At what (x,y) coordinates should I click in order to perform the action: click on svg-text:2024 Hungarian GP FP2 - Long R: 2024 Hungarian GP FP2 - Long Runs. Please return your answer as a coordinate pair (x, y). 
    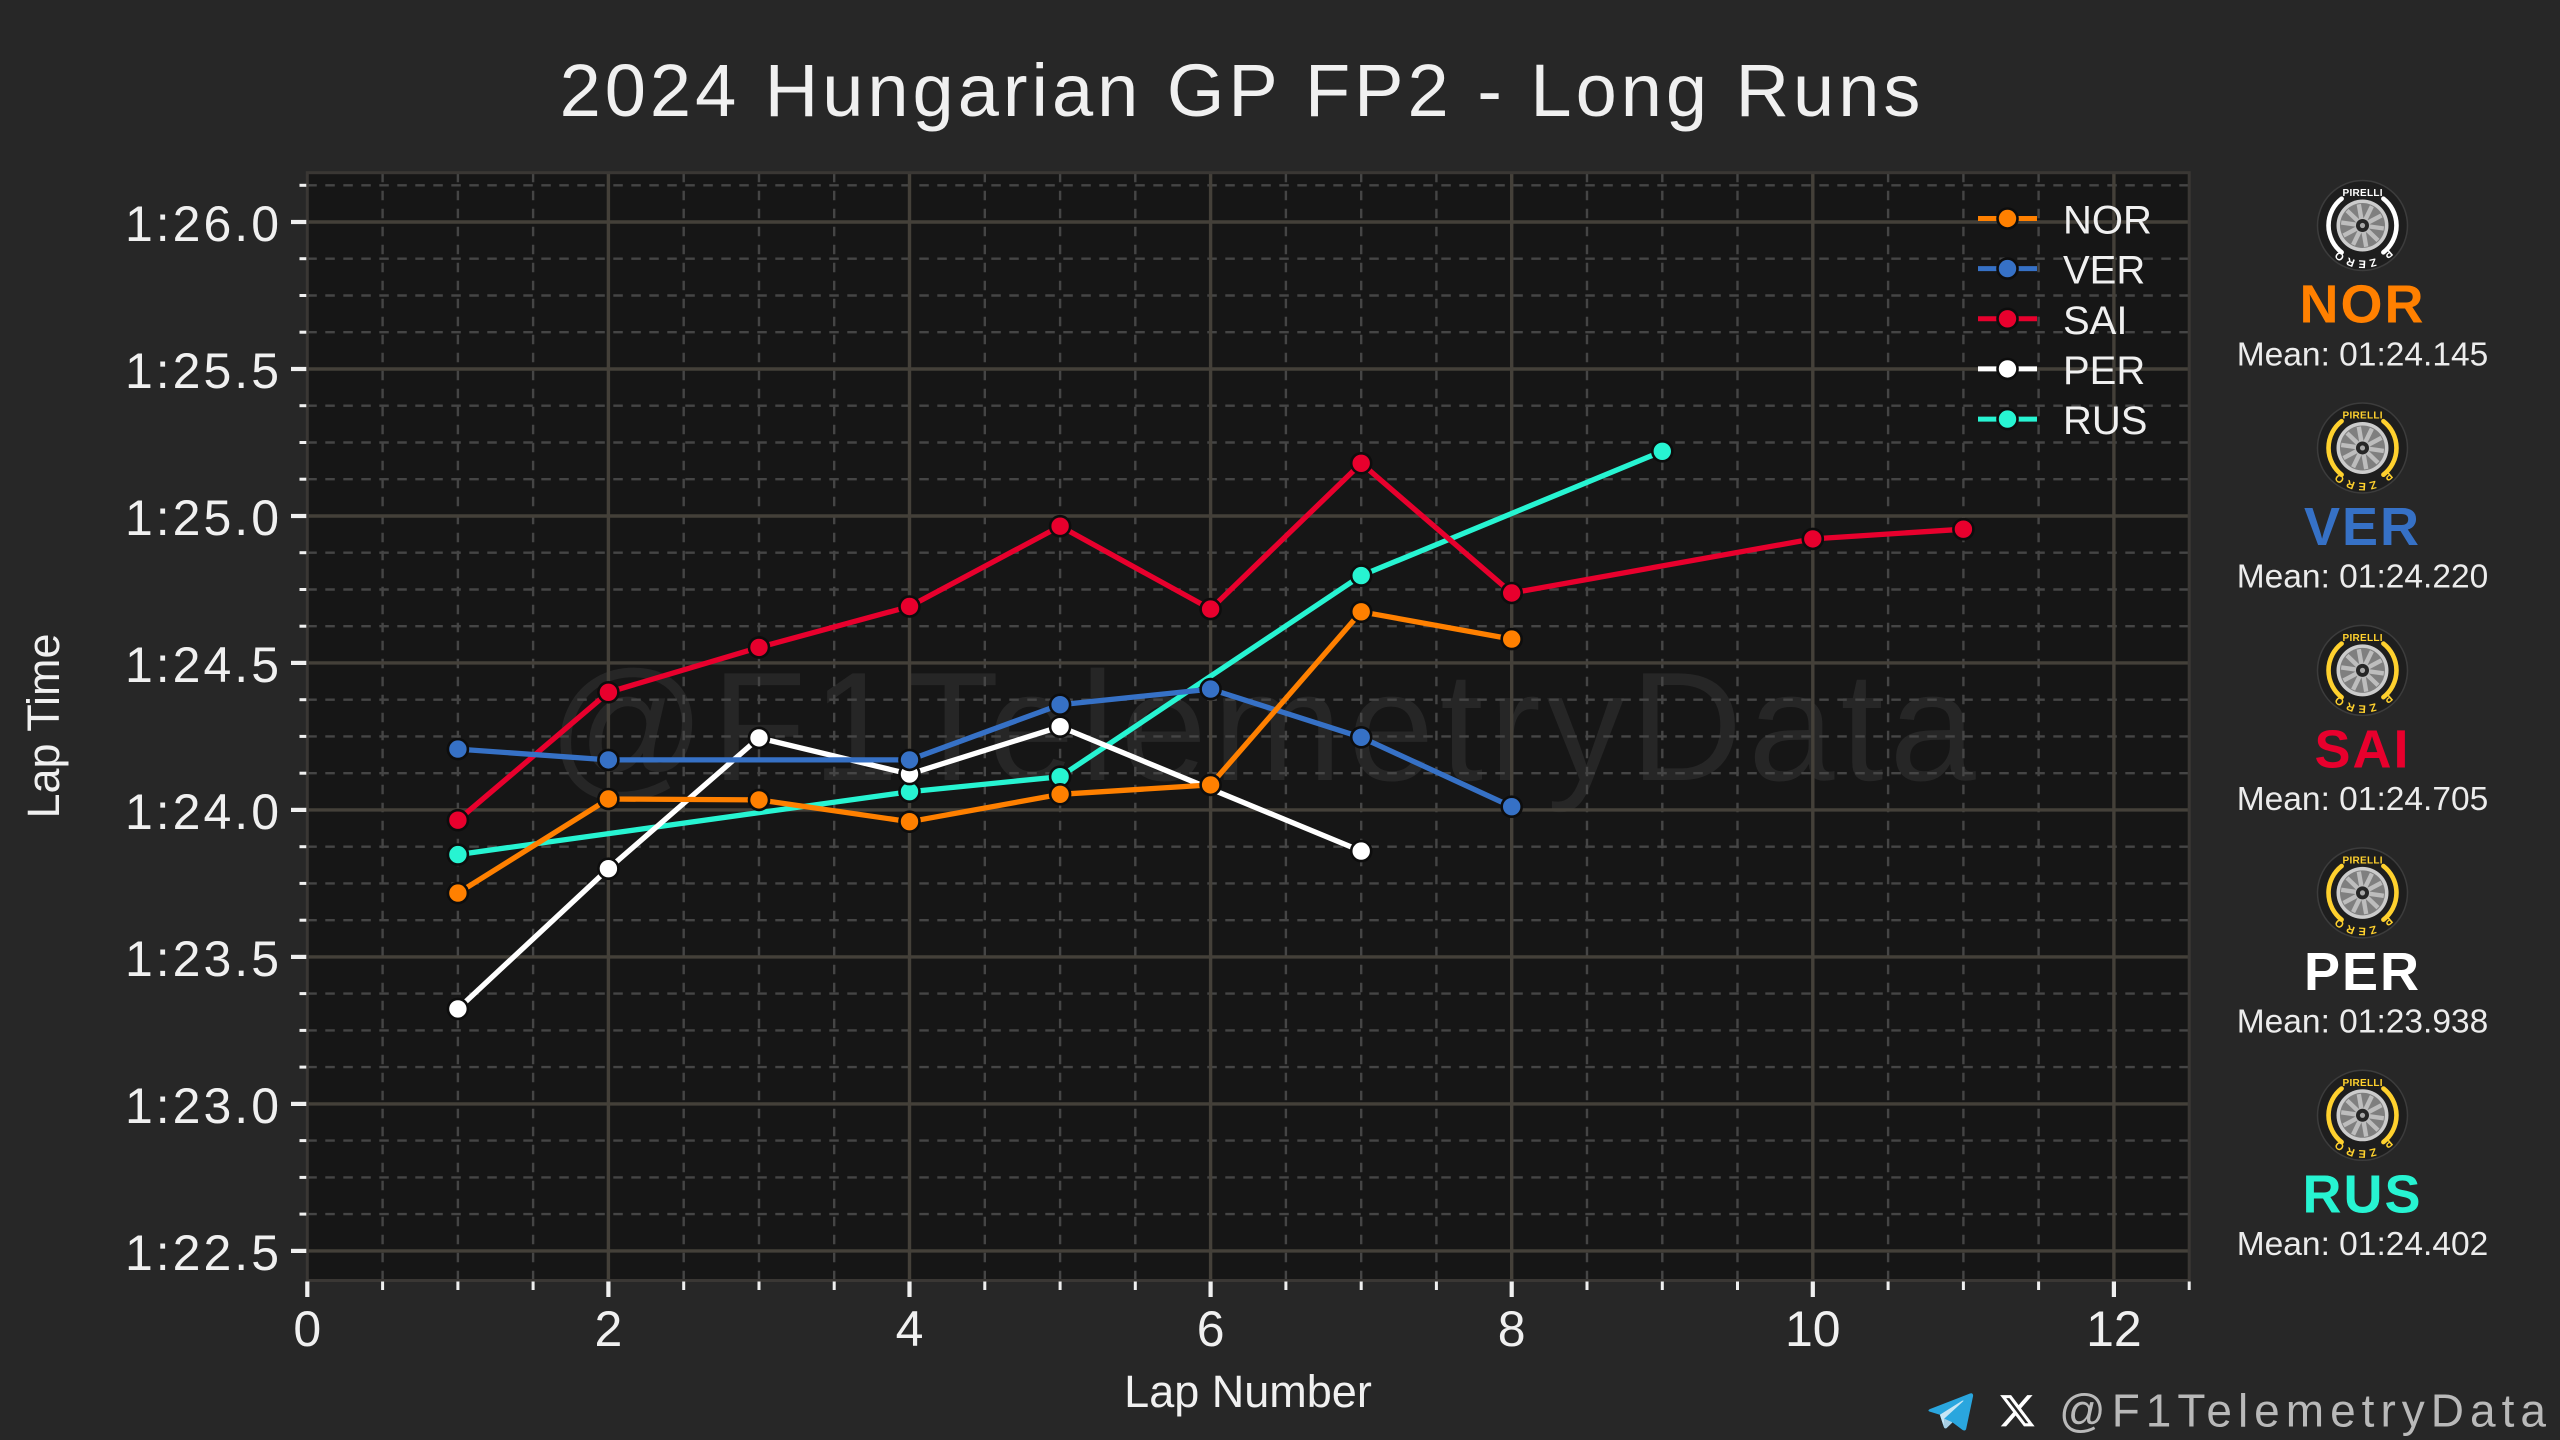
    Looking at the image, I should click on (1242, 90).